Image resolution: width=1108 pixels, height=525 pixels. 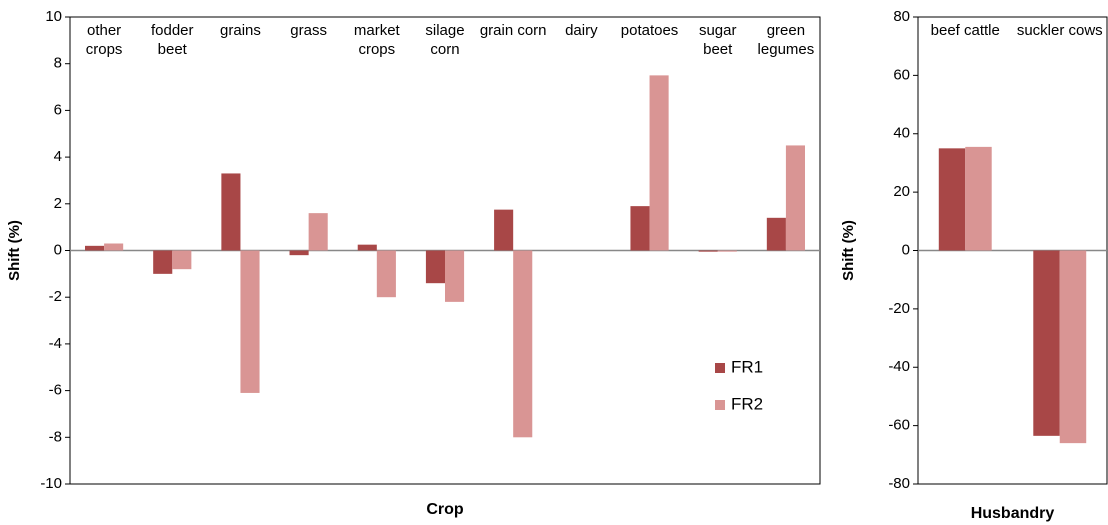 I want to click on category-label-box: grains, so click(x=240, y=30).